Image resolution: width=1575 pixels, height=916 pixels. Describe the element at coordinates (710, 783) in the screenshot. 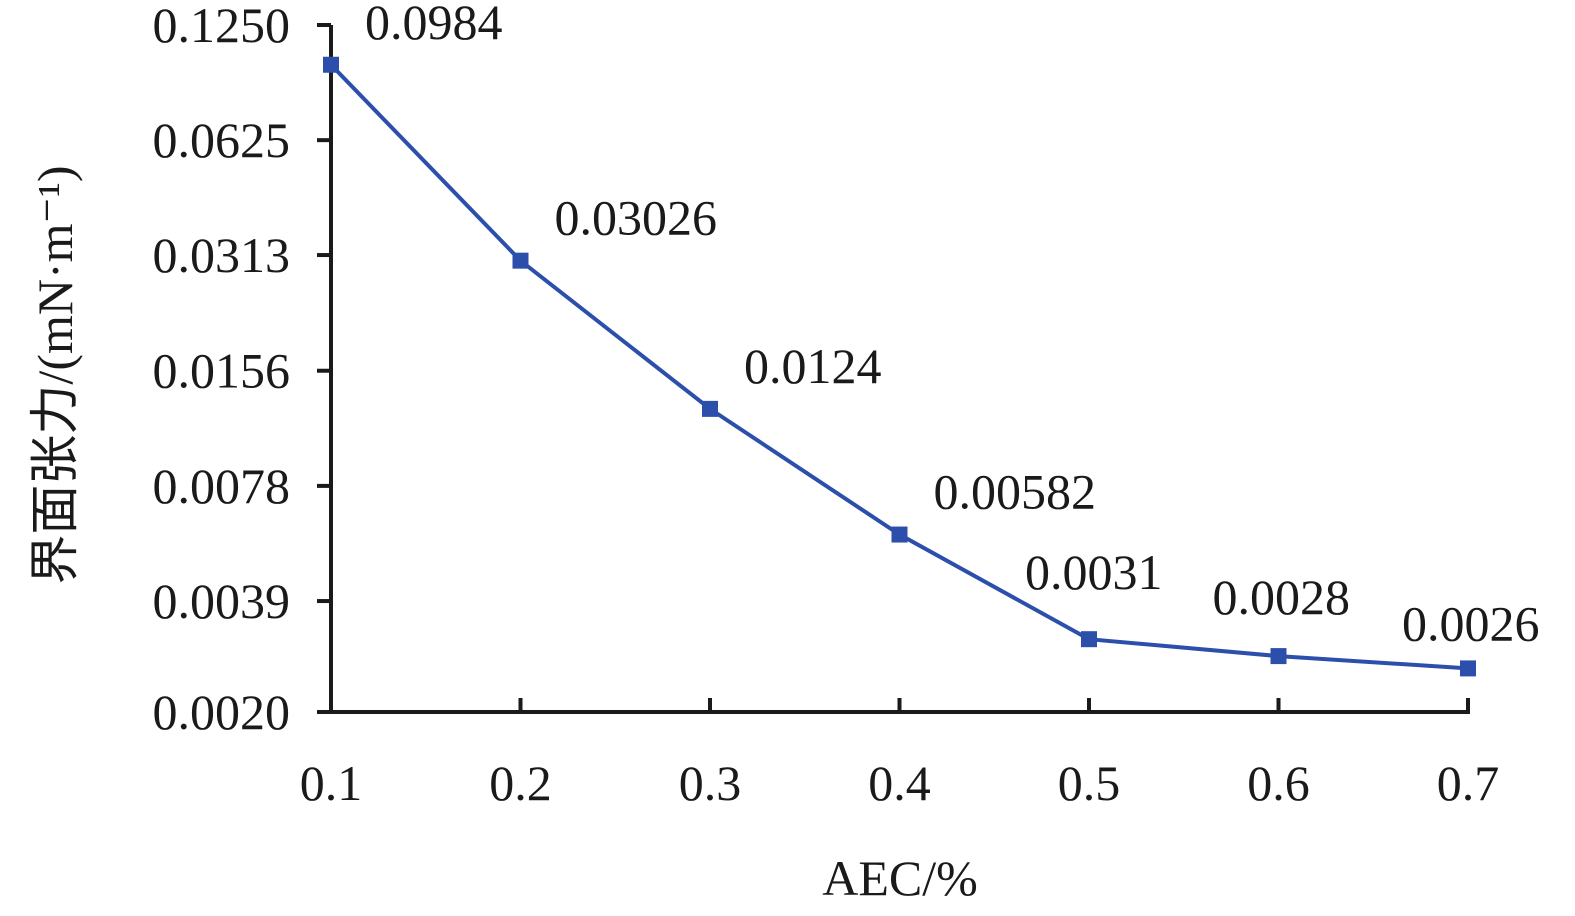

I see `x-tick-label: 0.3` at that location.